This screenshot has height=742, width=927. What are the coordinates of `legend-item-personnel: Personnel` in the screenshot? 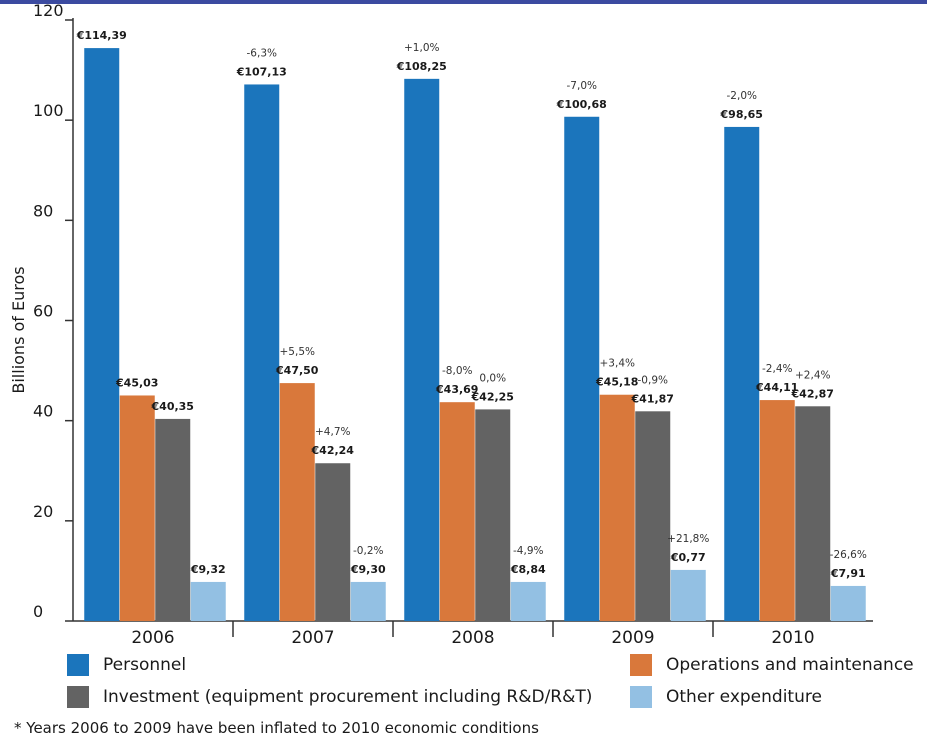 It's located at (126, 665).